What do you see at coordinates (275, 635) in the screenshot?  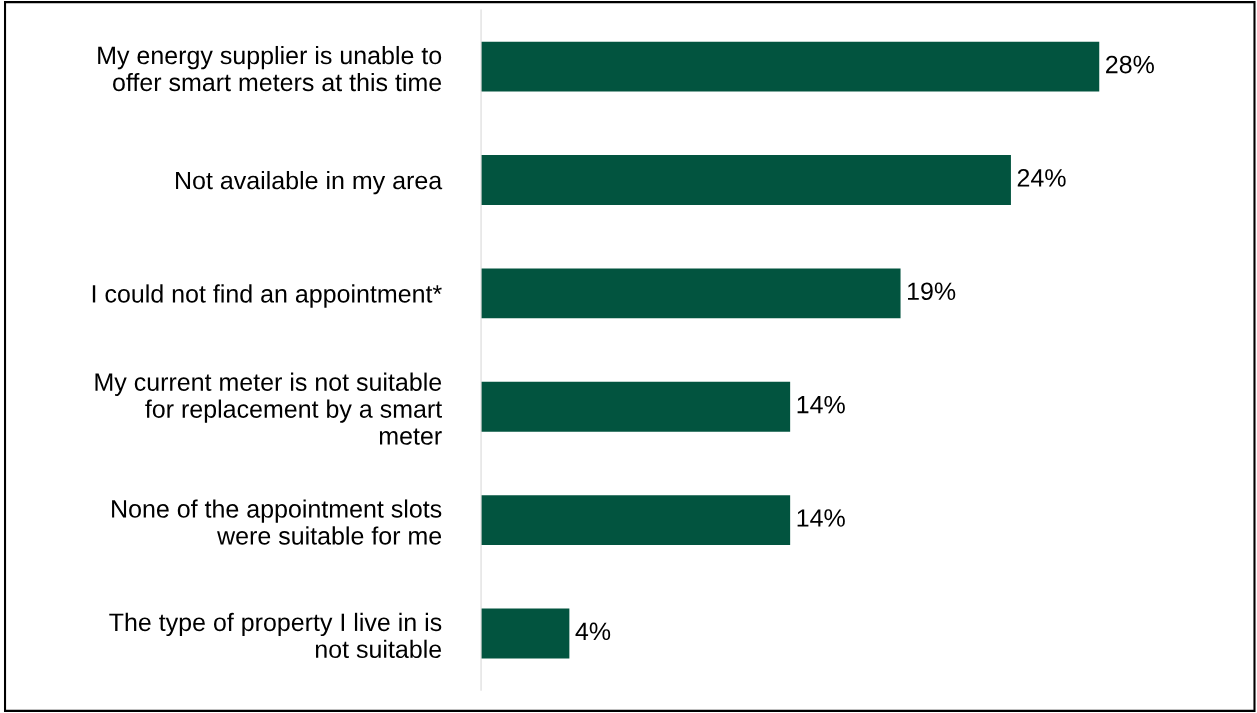 I see `y-tick-label: The type of property I live in is not suitable` at bounding box center [275, 635].